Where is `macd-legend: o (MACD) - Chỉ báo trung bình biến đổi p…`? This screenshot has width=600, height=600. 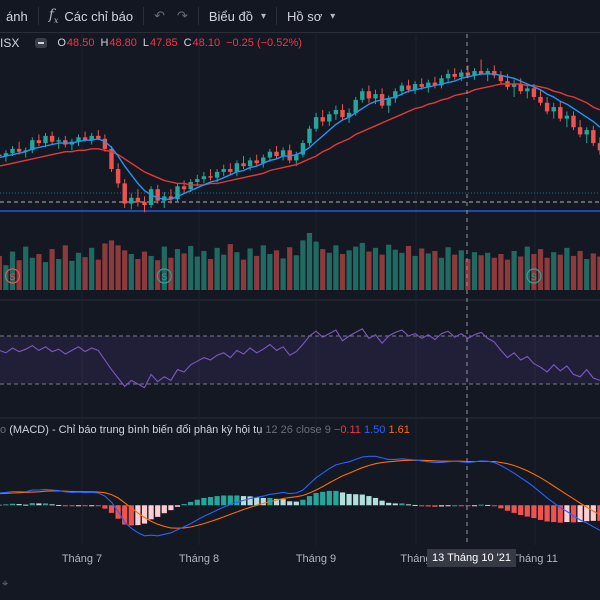
macd-legend: o (MACD) - Chỉ báo trung bình biến đổi p… is located at coordinates (205, 430).